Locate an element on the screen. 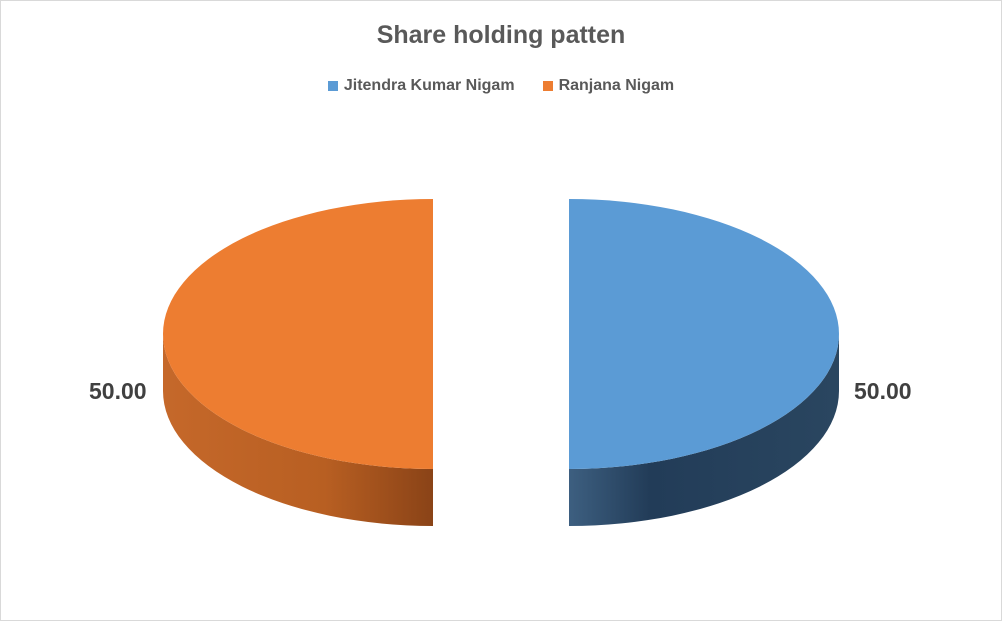 The height and width of the screenshot is (621, 1002). legend-item-0: Jitendra Kumar Nigam is located at coordinates (421, 86).